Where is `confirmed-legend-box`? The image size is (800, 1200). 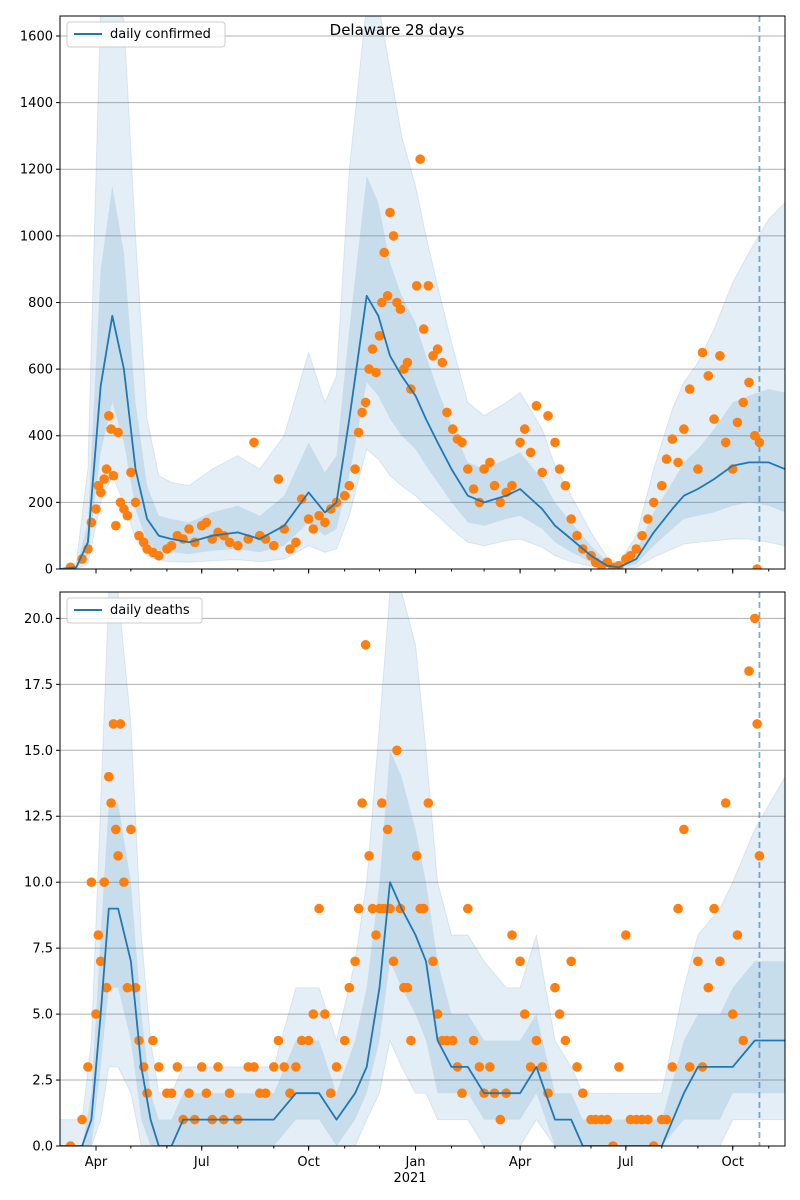 confirmed-legend-box is located at coordinates (146, 34).